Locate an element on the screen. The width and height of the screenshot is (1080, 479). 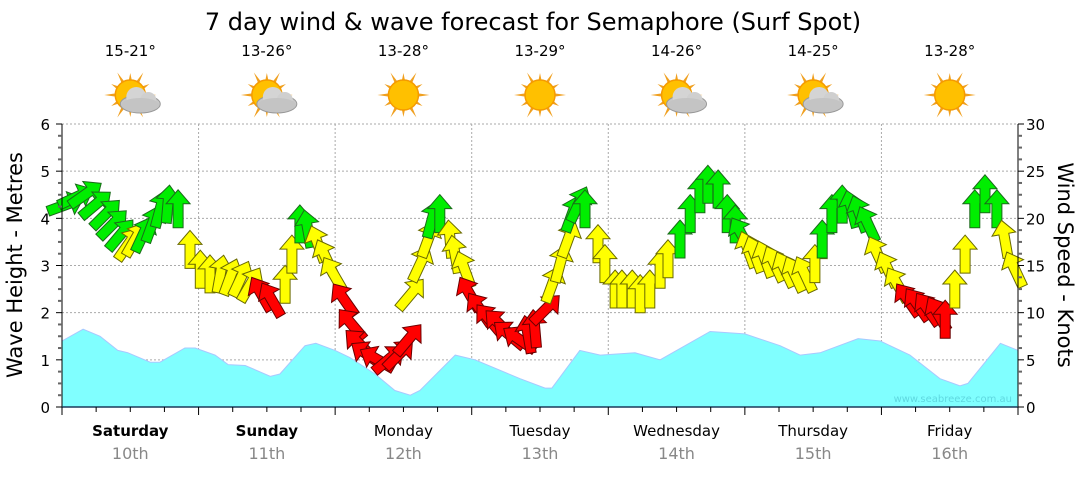
wave-height-area is located at coordinates (540, 368).